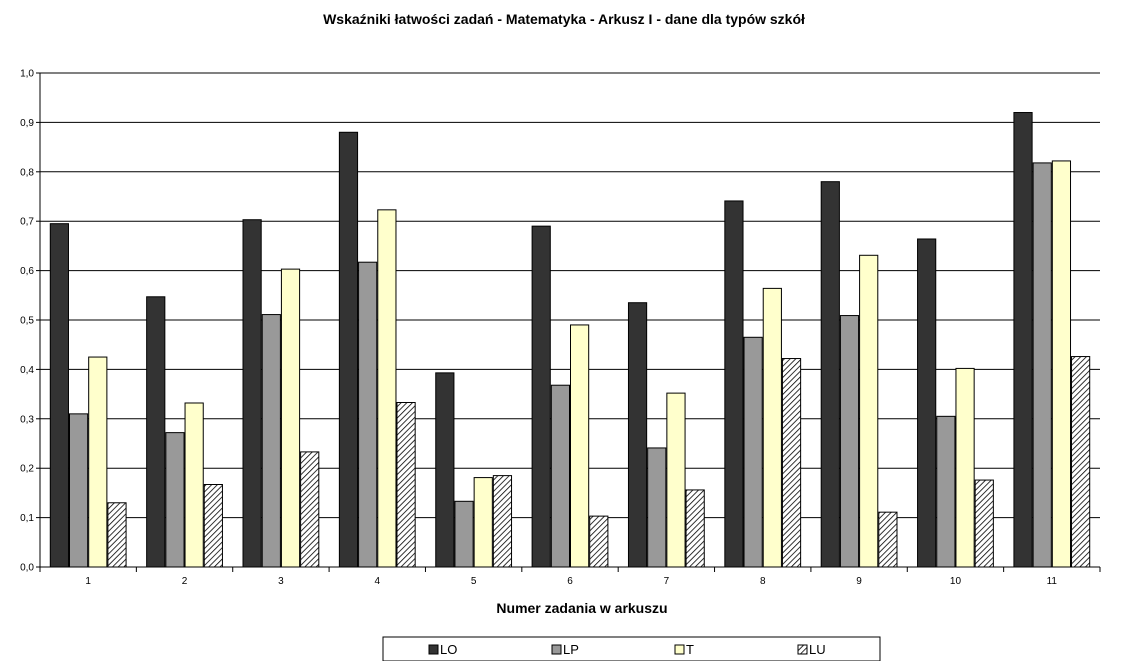  What do you see at coordinates (956, 581) in the screenshot?
I see `x-tick-label: 10` at bounding box center [956, 581].